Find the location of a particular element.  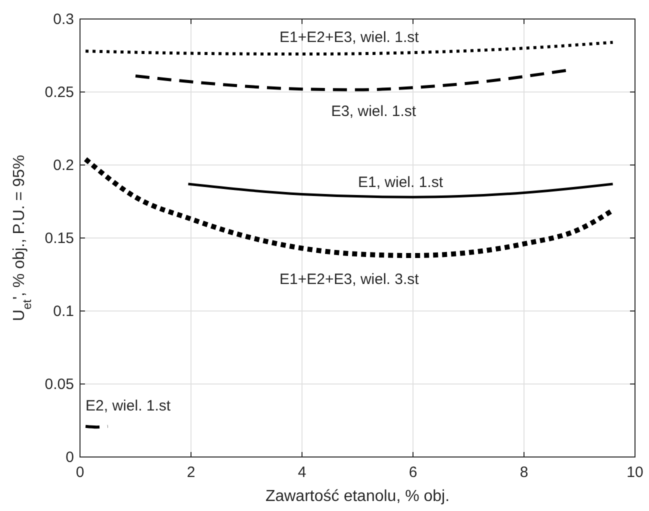

x-tick-label: 4 is located at coordinates (302, 472).